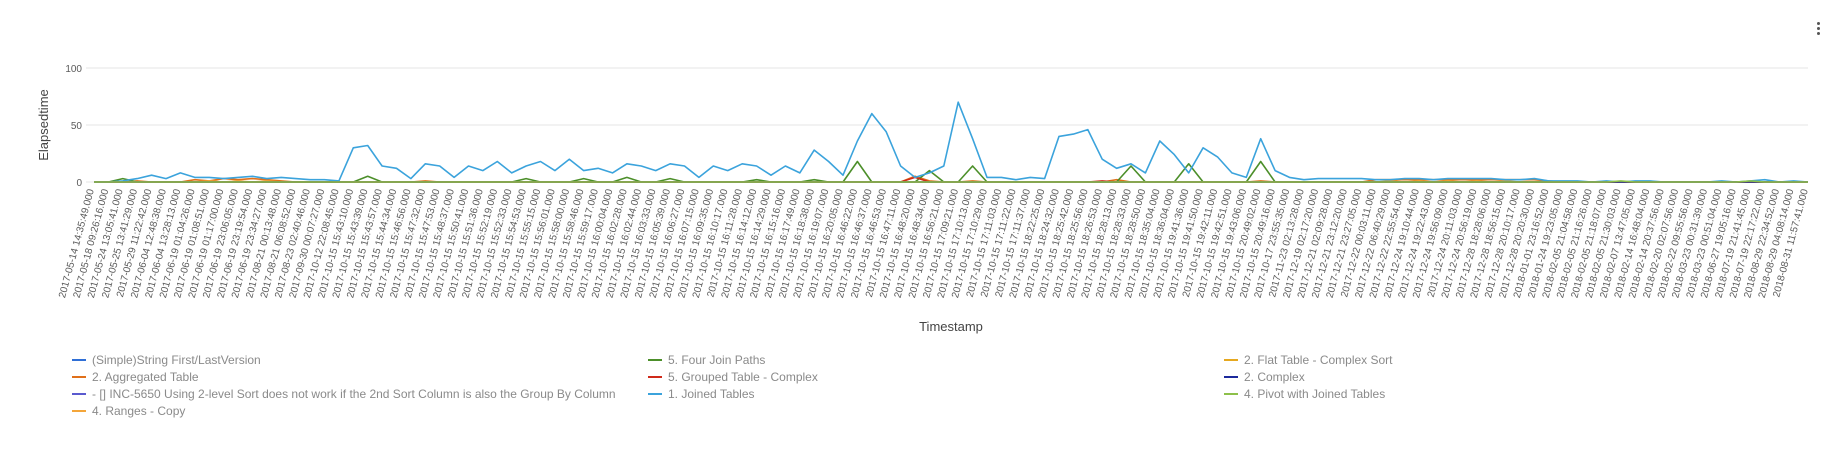 The width and height of the screenshot is (1838, 449). What do you see at coordinates (1318, 359) in the screenshot?
I see `legend-label: 2. Flat Table - Complex Sort` at bounding box center [1318, 359].